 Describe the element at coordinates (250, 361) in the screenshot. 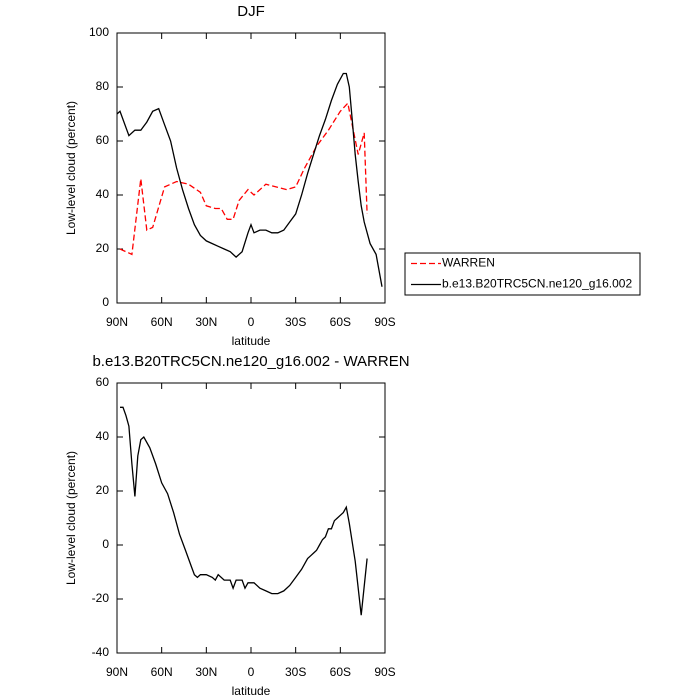

I see `chart-title: b.e13.B20TRC5CN.ne120_g16.002 - WARREN` at that location.